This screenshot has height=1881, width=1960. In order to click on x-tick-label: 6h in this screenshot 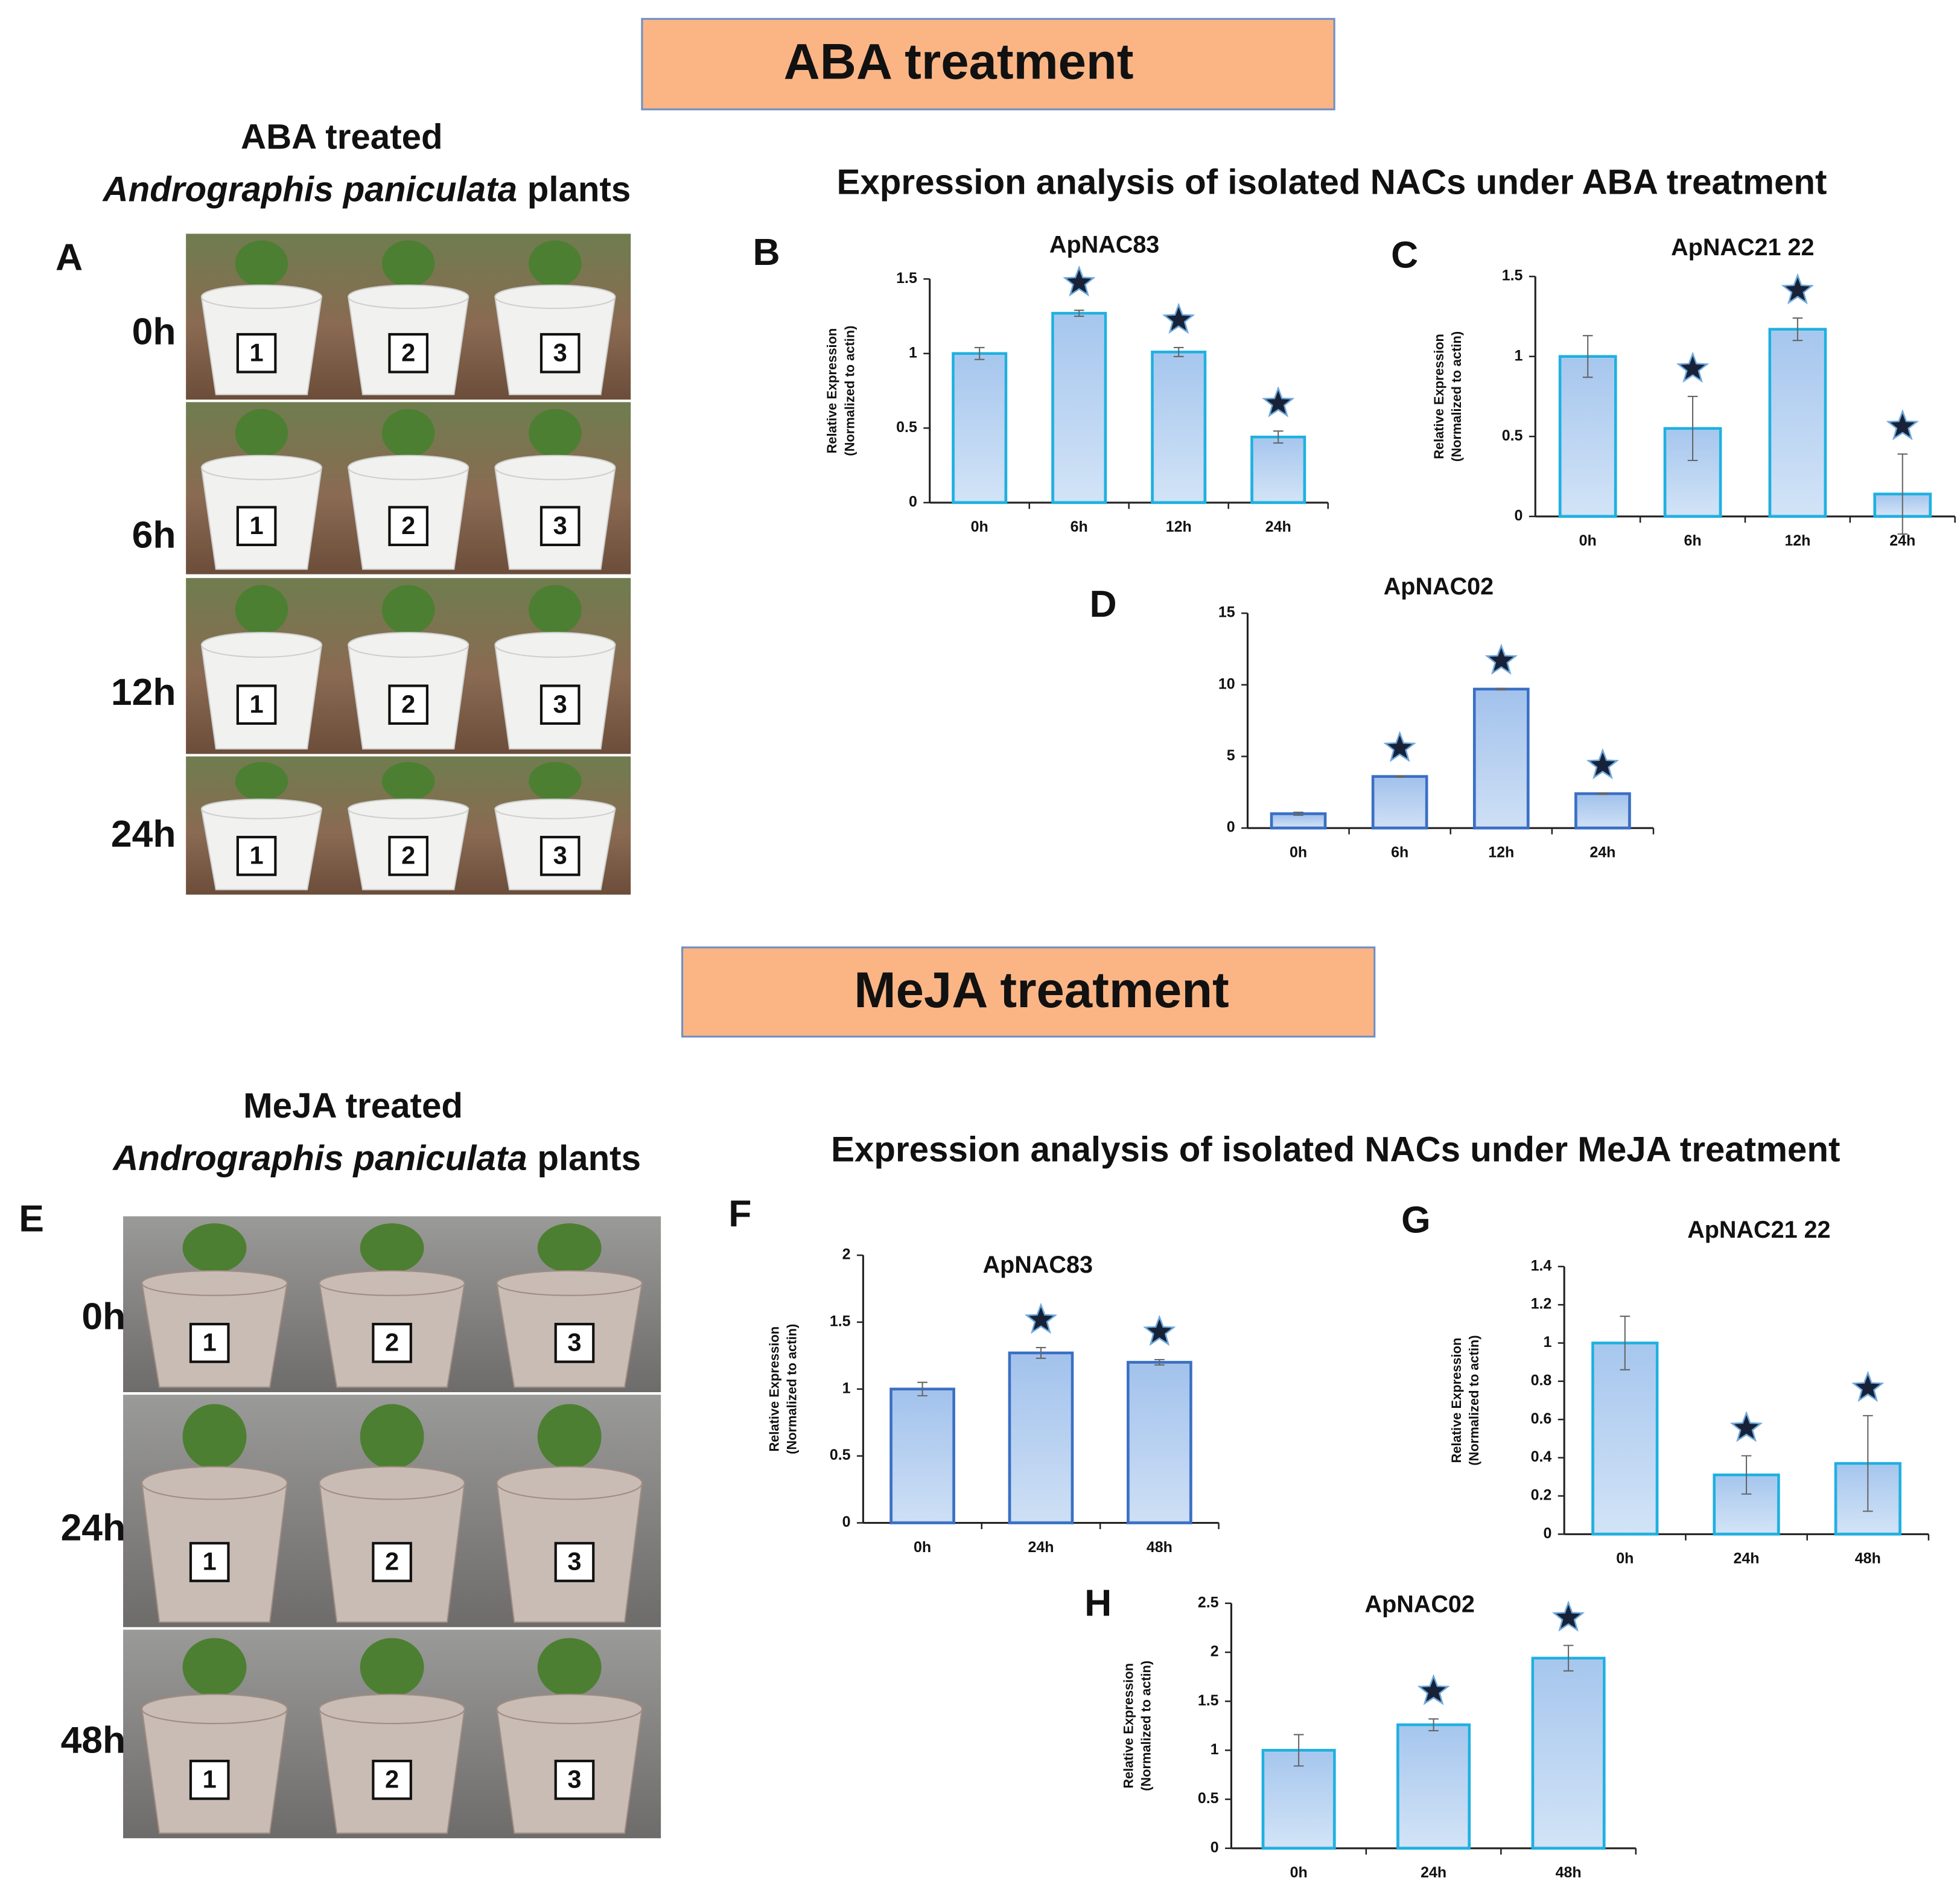, I will do `click(1079, 526)`.